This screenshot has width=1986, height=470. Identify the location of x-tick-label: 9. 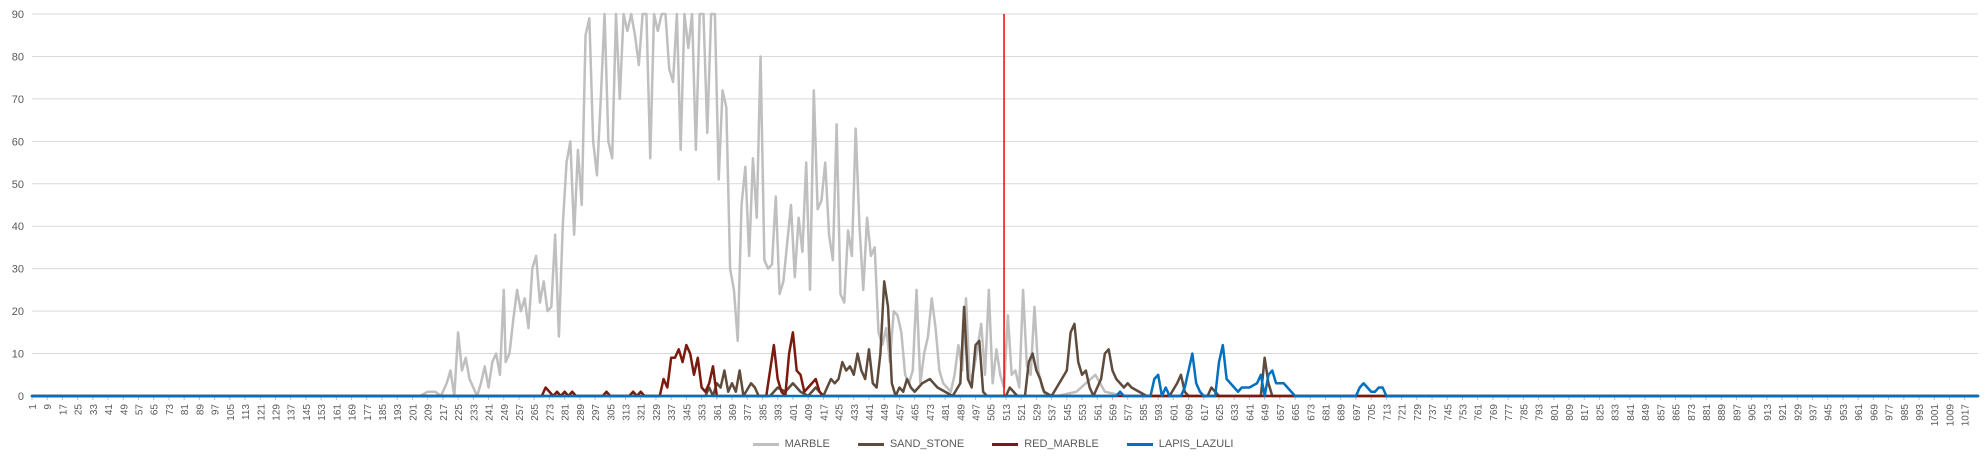
(48, 407).